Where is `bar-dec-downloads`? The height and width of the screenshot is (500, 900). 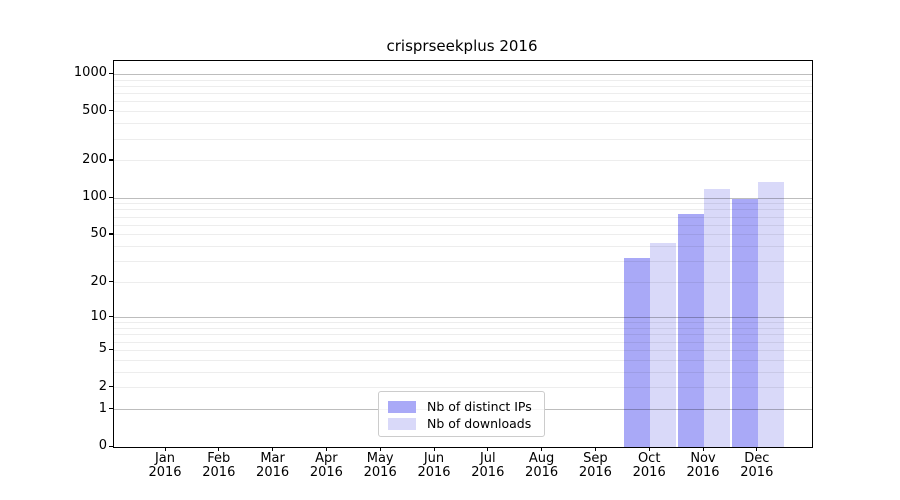 bar-dec-downloads is located at coordinates (770, 314).